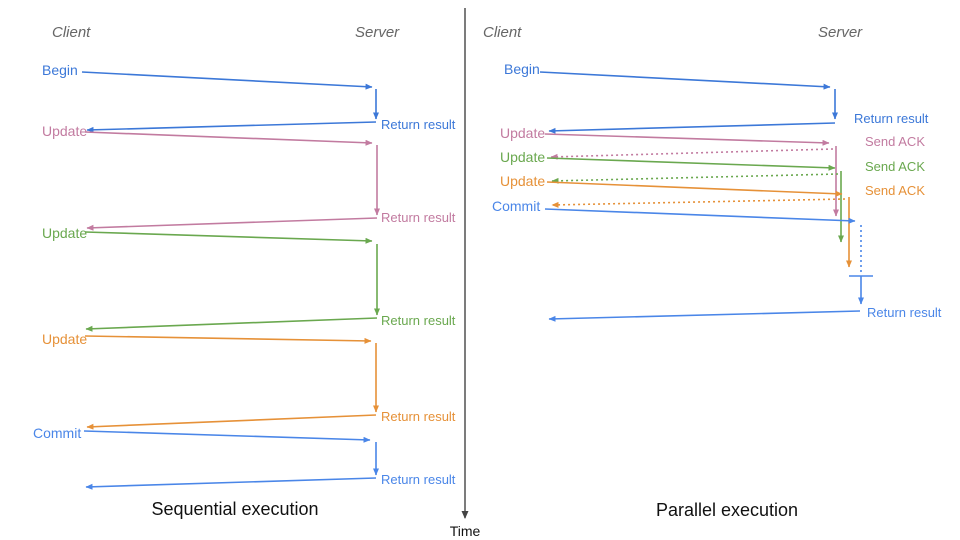  I want to click on right-client-header: Client, so click(502, 32).